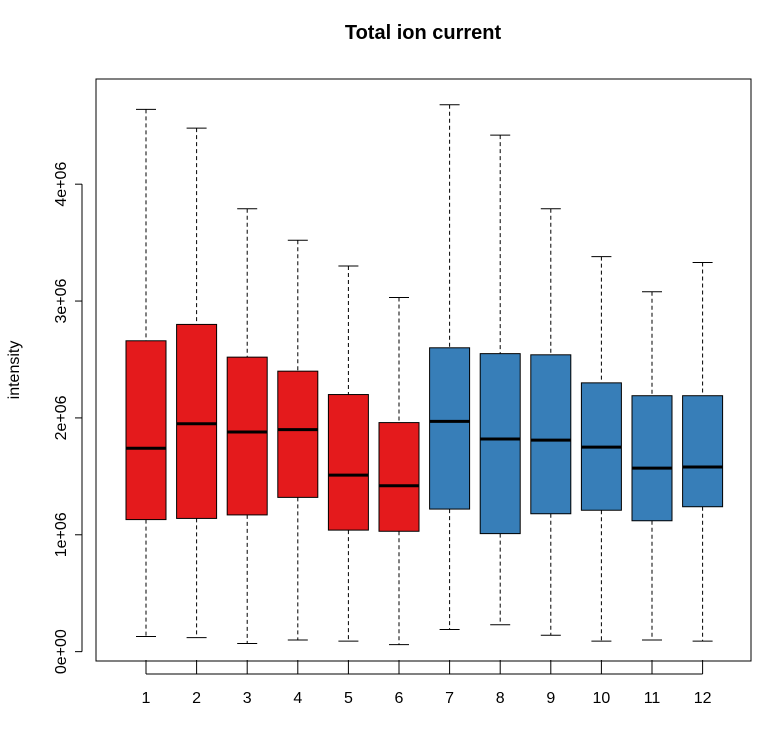 Image resolution: width=780 pixels, height=744 pixels. I want to click on x-tick-label: 11, so click(652, 698).